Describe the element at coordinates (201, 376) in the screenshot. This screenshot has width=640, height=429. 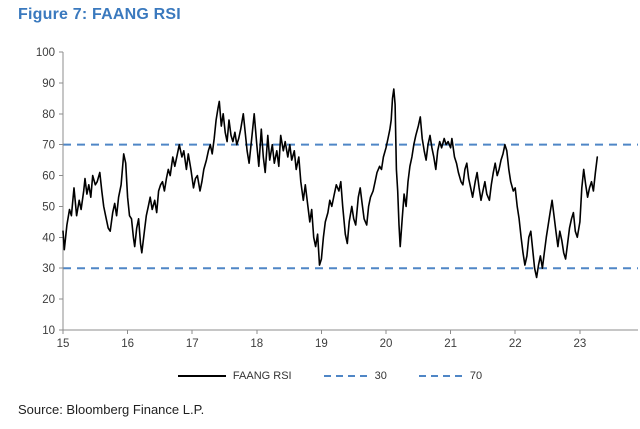
I see `series-line-swatch` at that location.